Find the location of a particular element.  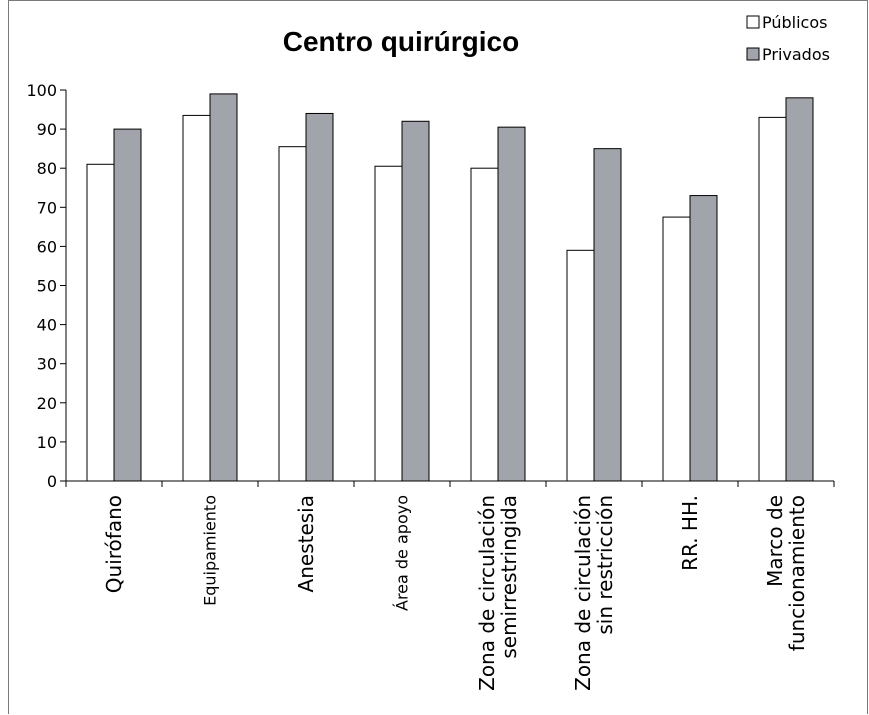

y-tick-label: 80 is located at coordinates (47, 168).